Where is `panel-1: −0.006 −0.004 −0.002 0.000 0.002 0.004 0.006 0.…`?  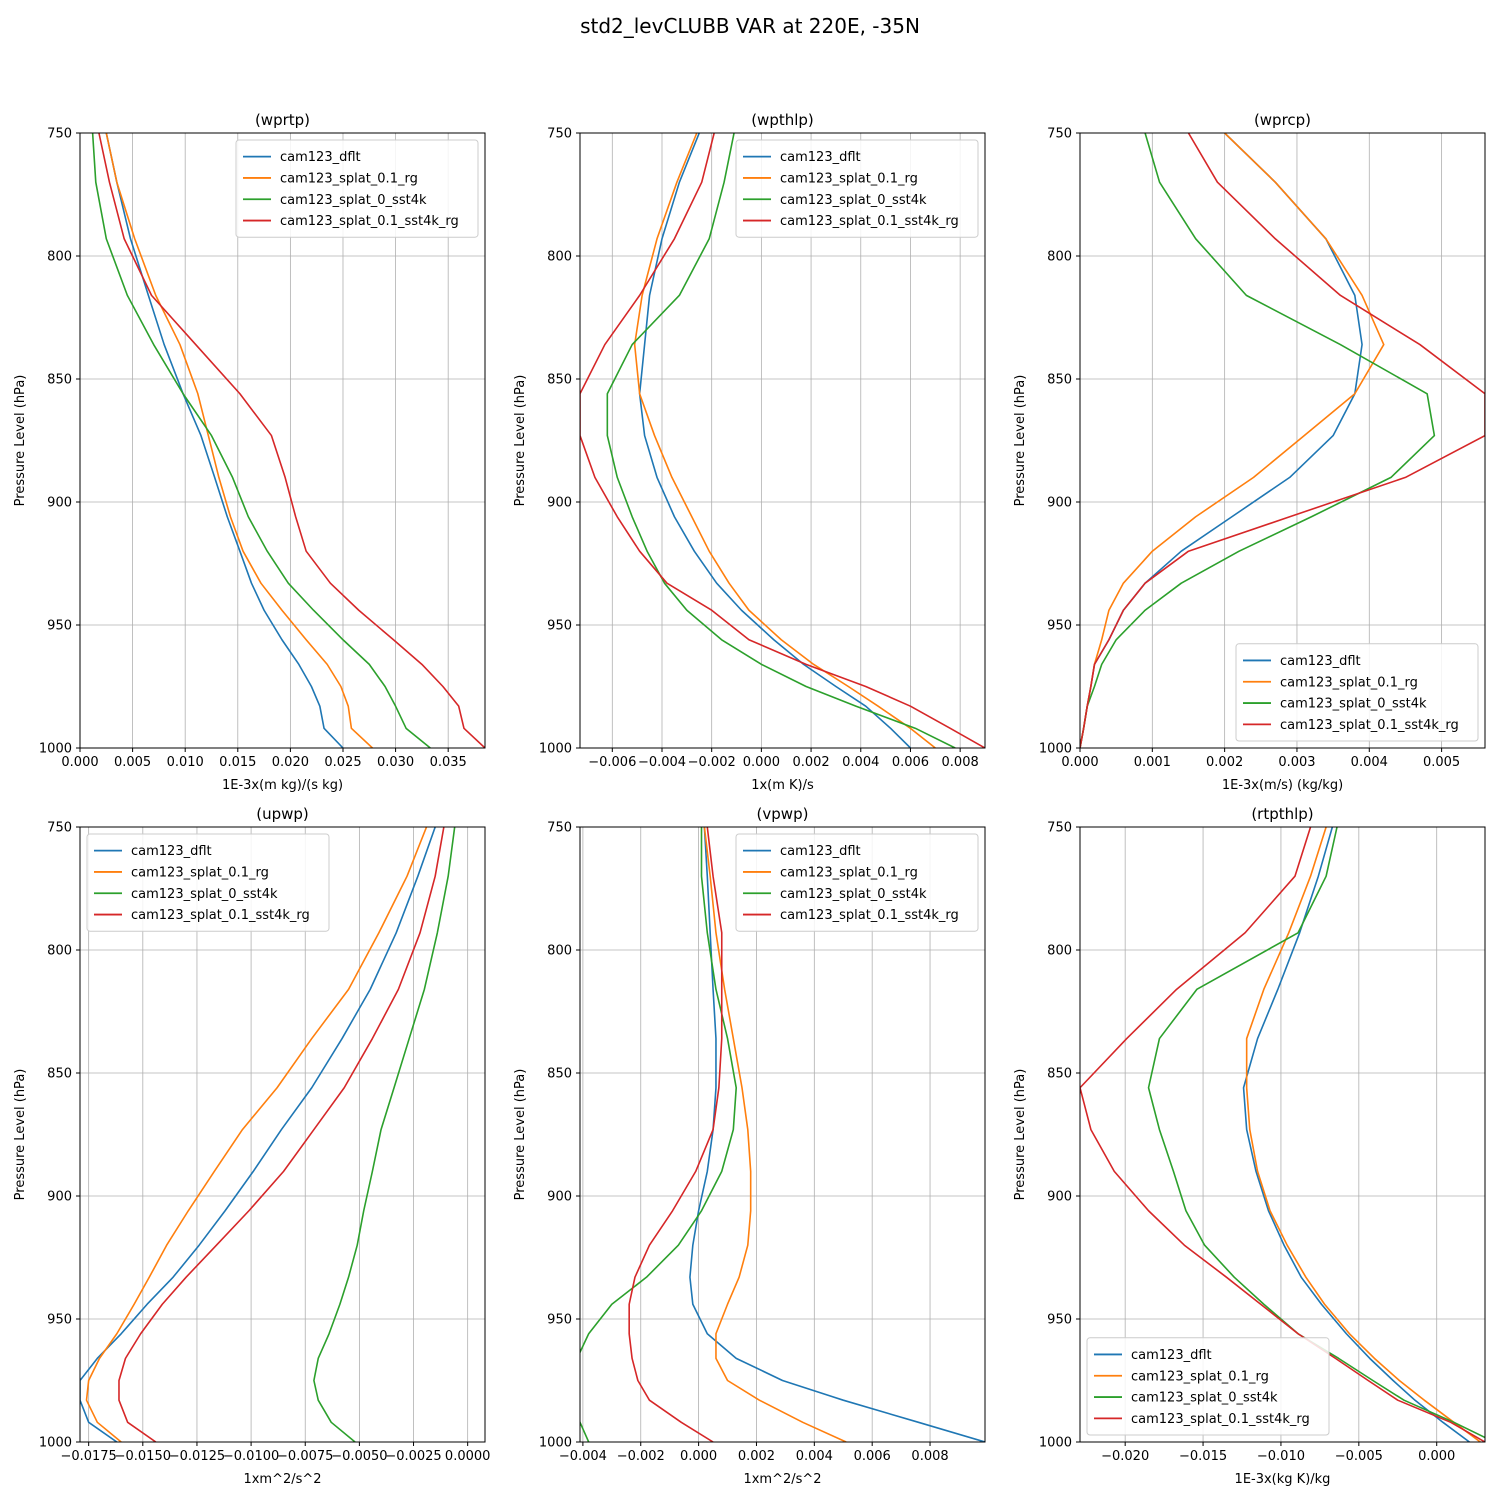 panel-1: −0.006 −0.004 −0.002 0.000 0.002 0.004 0.006 0.… is located at coordinates (749, 452).